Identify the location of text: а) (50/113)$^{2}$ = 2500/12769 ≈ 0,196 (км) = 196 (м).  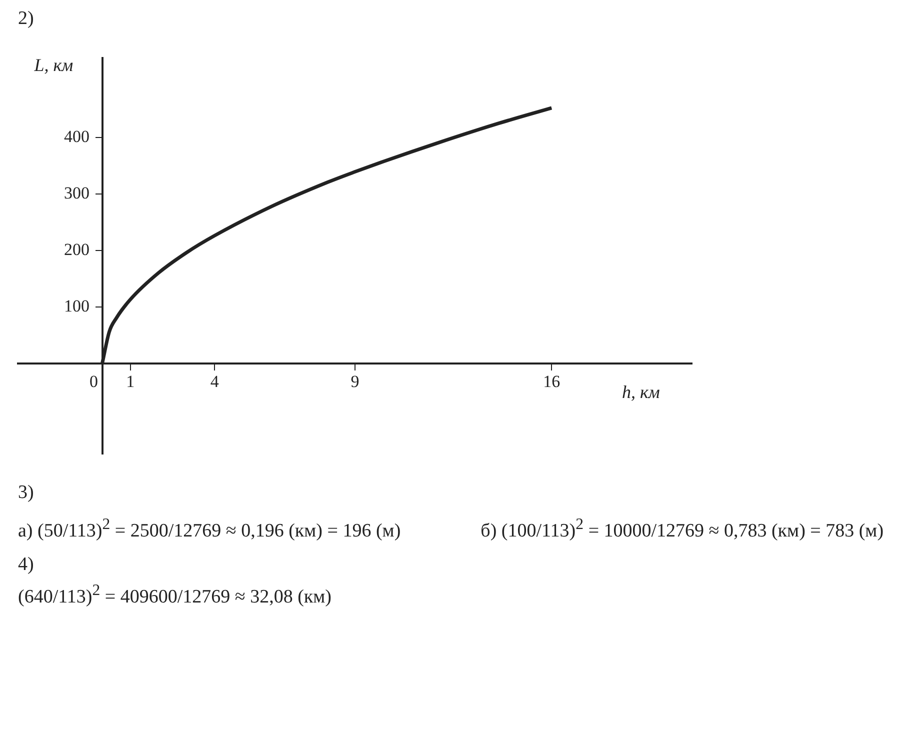
(209, 529).